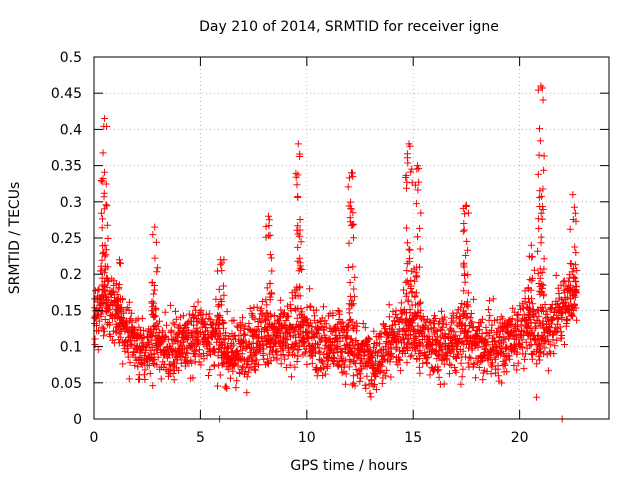 This screenshot has height=480, width=640. I want to click on x-tick-label: 10, so click(307, 438).